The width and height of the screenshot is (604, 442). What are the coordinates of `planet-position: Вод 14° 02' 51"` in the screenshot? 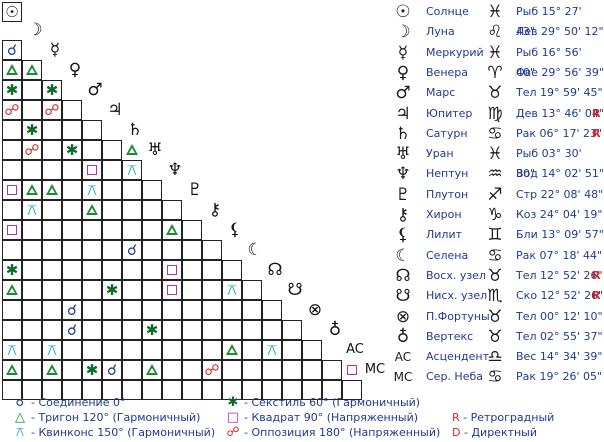 It's located at (560, 174).